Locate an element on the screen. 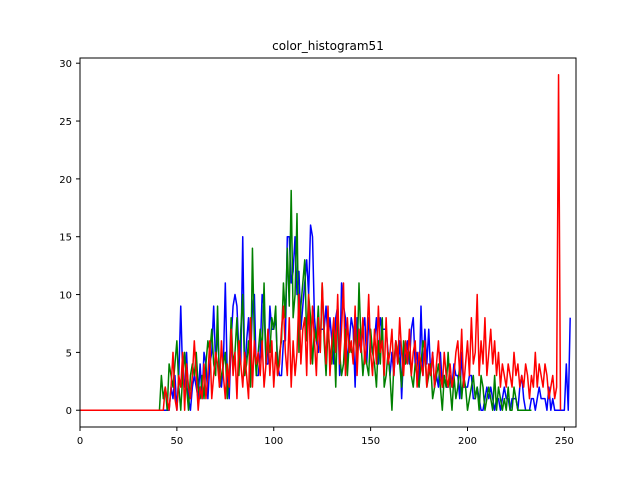 The height and width of the screenshot is (480, 640). x-tick-label: 200 is located at coordinates (467, 441).